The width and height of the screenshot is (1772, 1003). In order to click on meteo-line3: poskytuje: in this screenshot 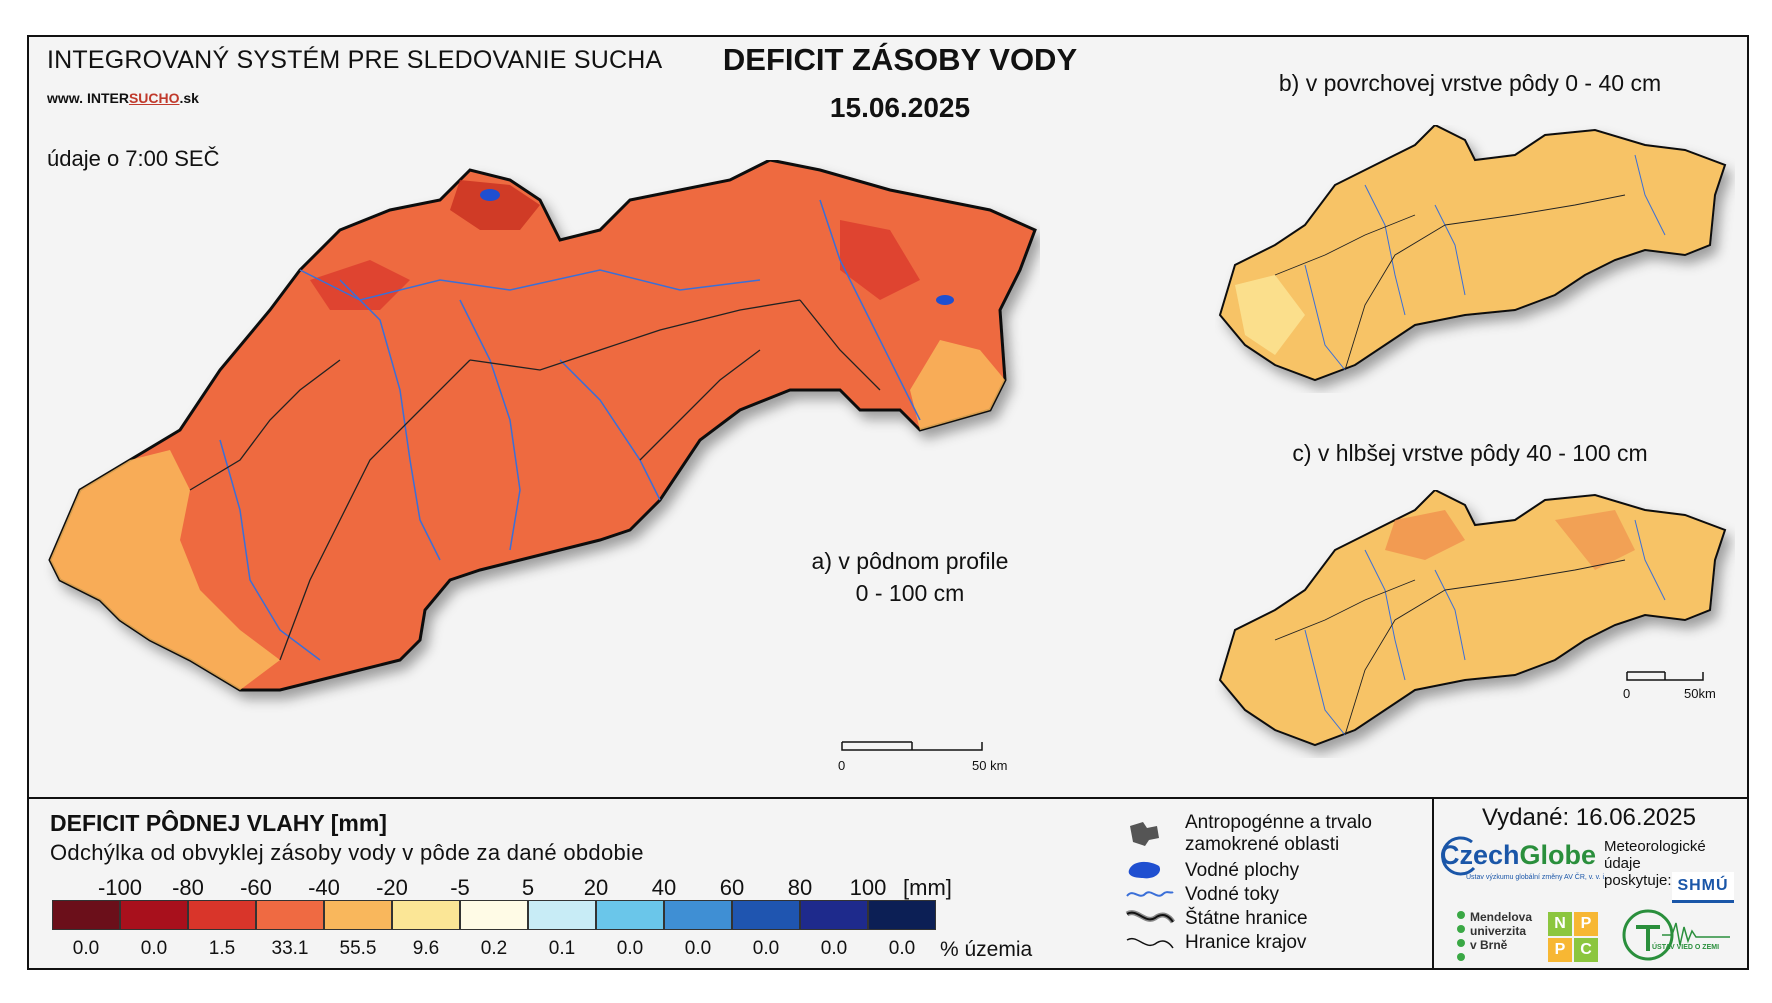, I will do `click(1638, 880)`.